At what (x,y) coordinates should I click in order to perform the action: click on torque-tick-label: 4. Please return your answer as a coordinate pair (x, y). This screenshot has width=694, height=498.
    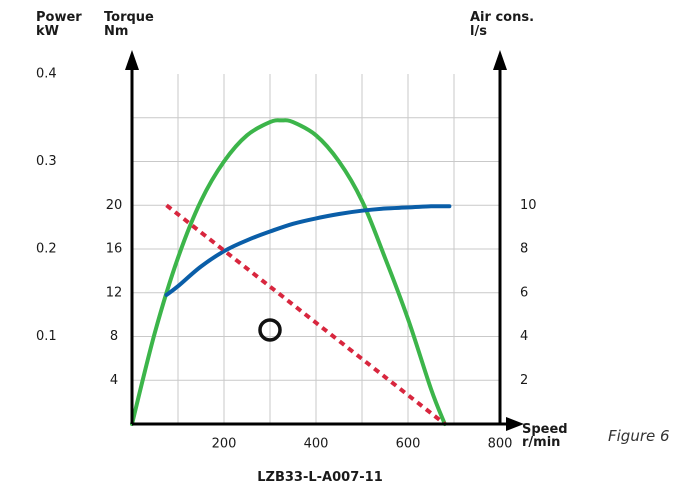
    Looking at the image, I should click on (114, 380).